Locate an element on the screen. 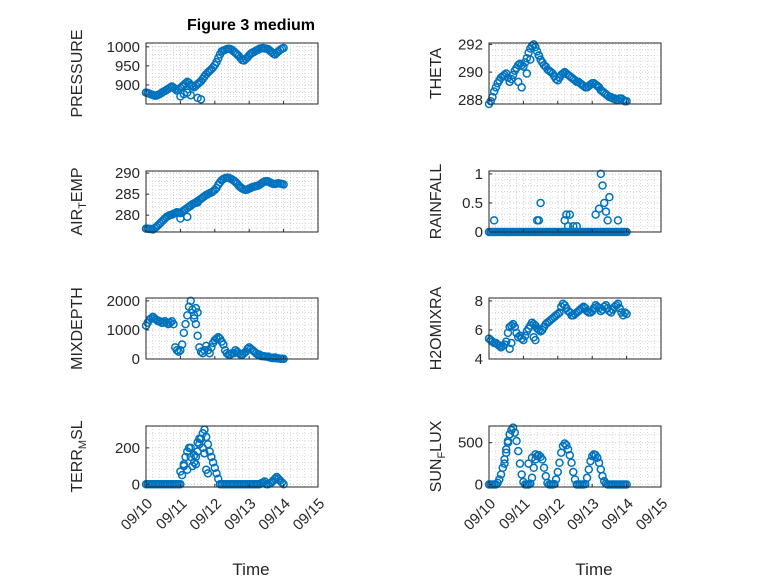 The height and width of the screenshot is (583, 778). y-axis-label-subscript: F is located at coordinates (442, 455).